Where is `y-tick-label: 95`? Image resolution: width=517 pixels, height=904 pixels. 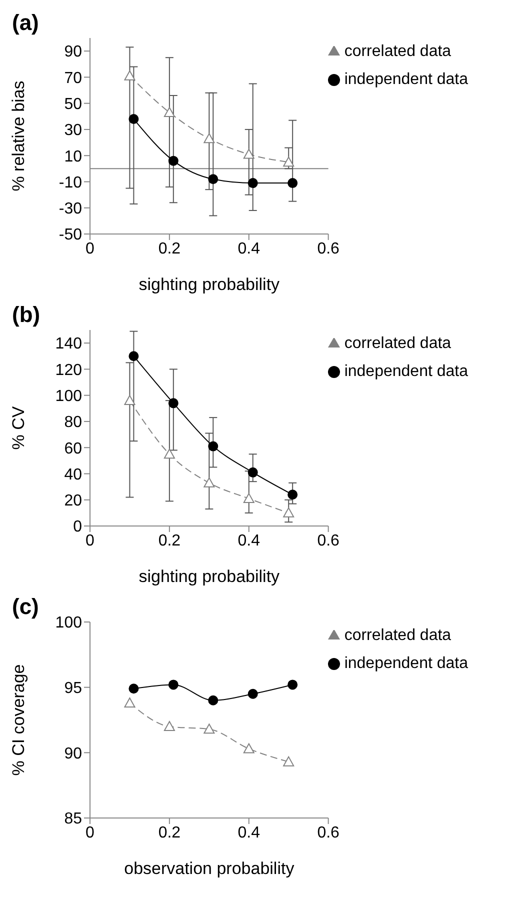
y-tick-label: 95 is located at coordinates (73, 689).